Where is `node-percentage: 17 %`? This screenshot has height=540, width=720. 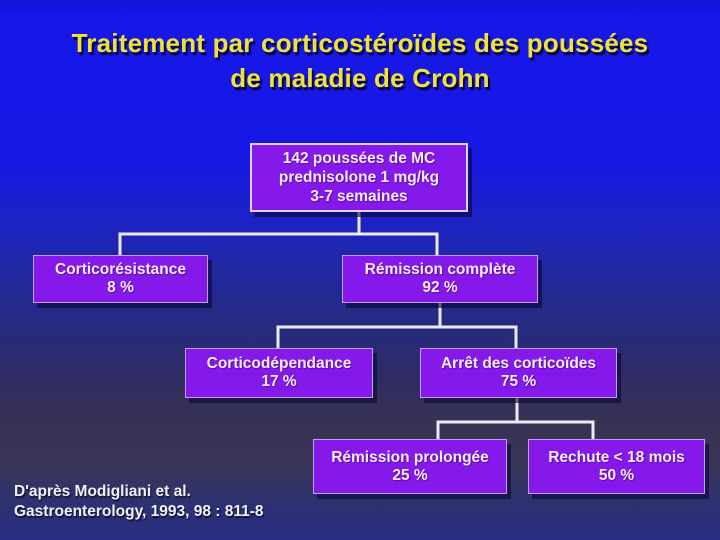 node-percentage: 17 % is located at coordinates (279, 381).